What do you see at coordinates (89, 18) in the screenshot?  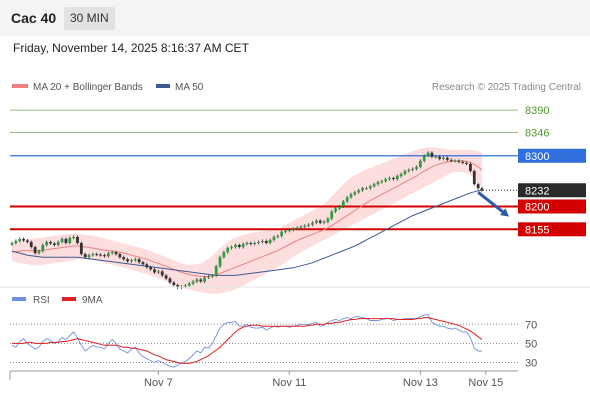 I see `timeframe-button: 30 MIN` at bounding box center [89, 18].